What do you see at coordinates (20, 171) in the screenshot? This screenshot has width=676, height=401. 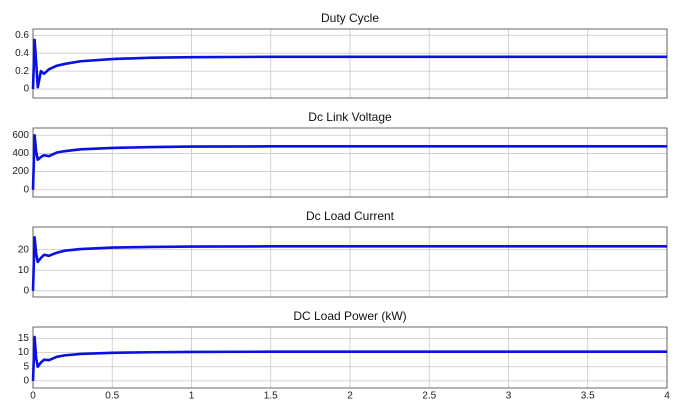 I see `y-tick-label: 200` at bounding box center [20, 171].